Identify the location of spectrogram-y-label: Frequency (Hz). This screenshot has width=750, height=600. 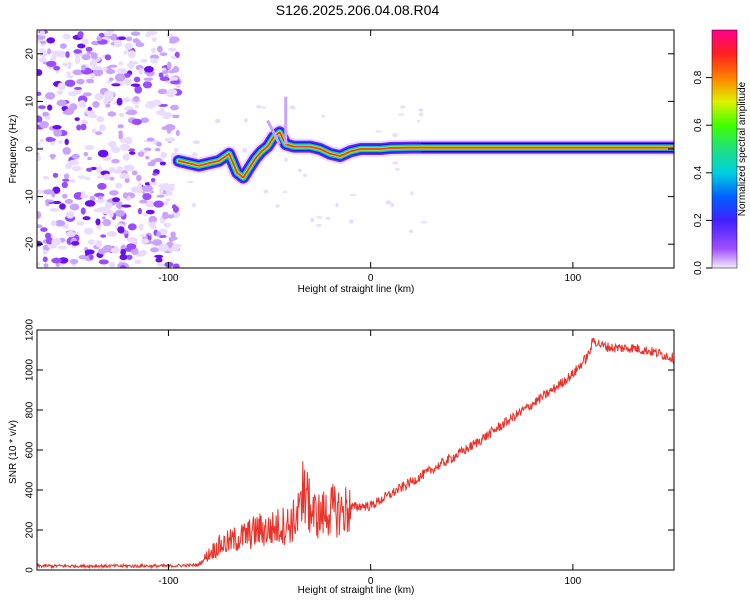
(13, 149).